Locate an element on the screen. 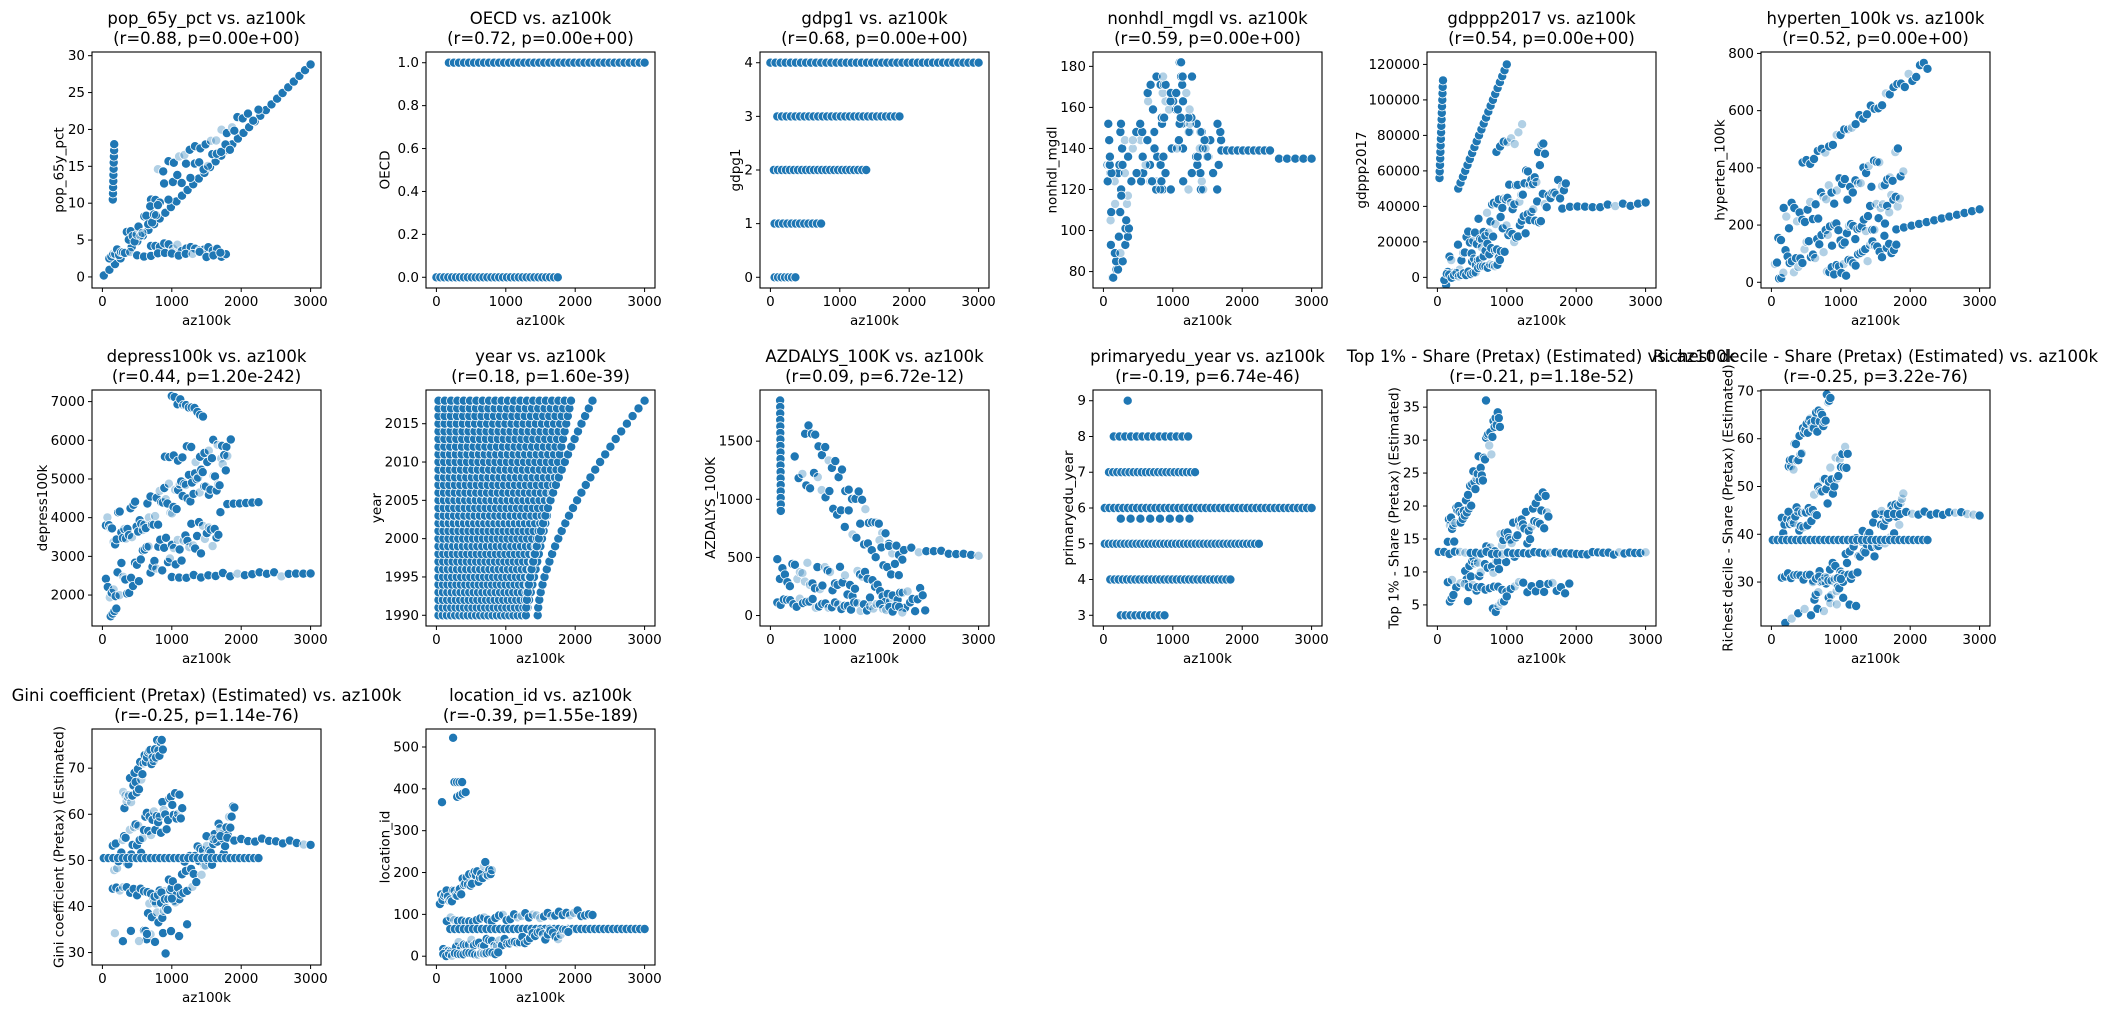 The width and height of the screenshot is (2109, 1019). subplot-stats: (r=0.72, p=0.00e+00) is located at coordinates (540, 38).